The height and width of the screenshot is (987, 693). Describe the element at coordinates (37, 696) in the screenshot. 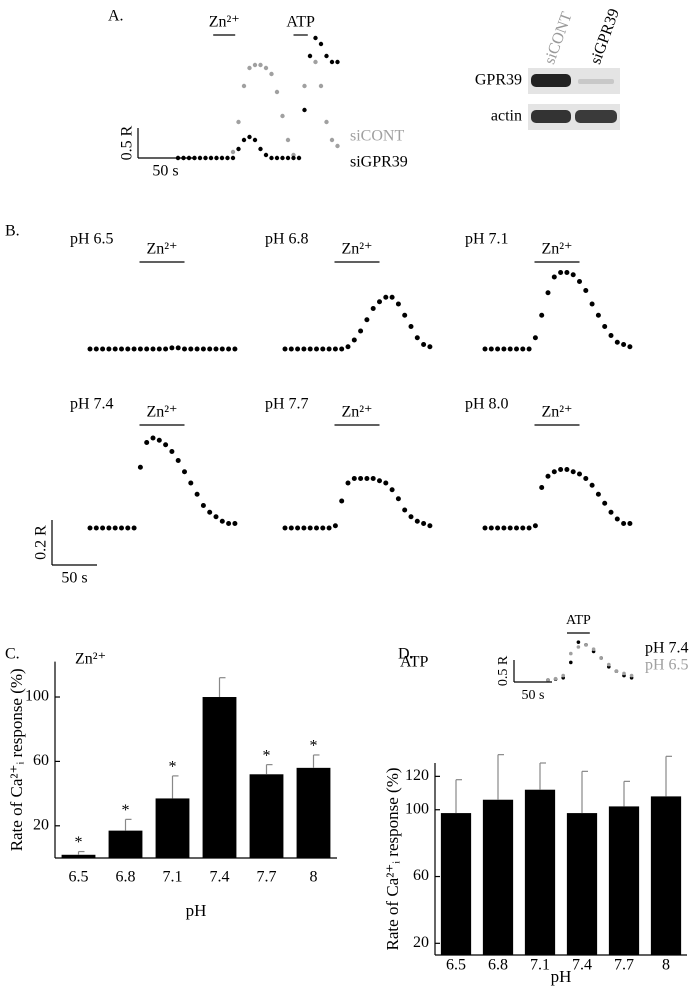

I see `y-tick-label: 100` at that location.